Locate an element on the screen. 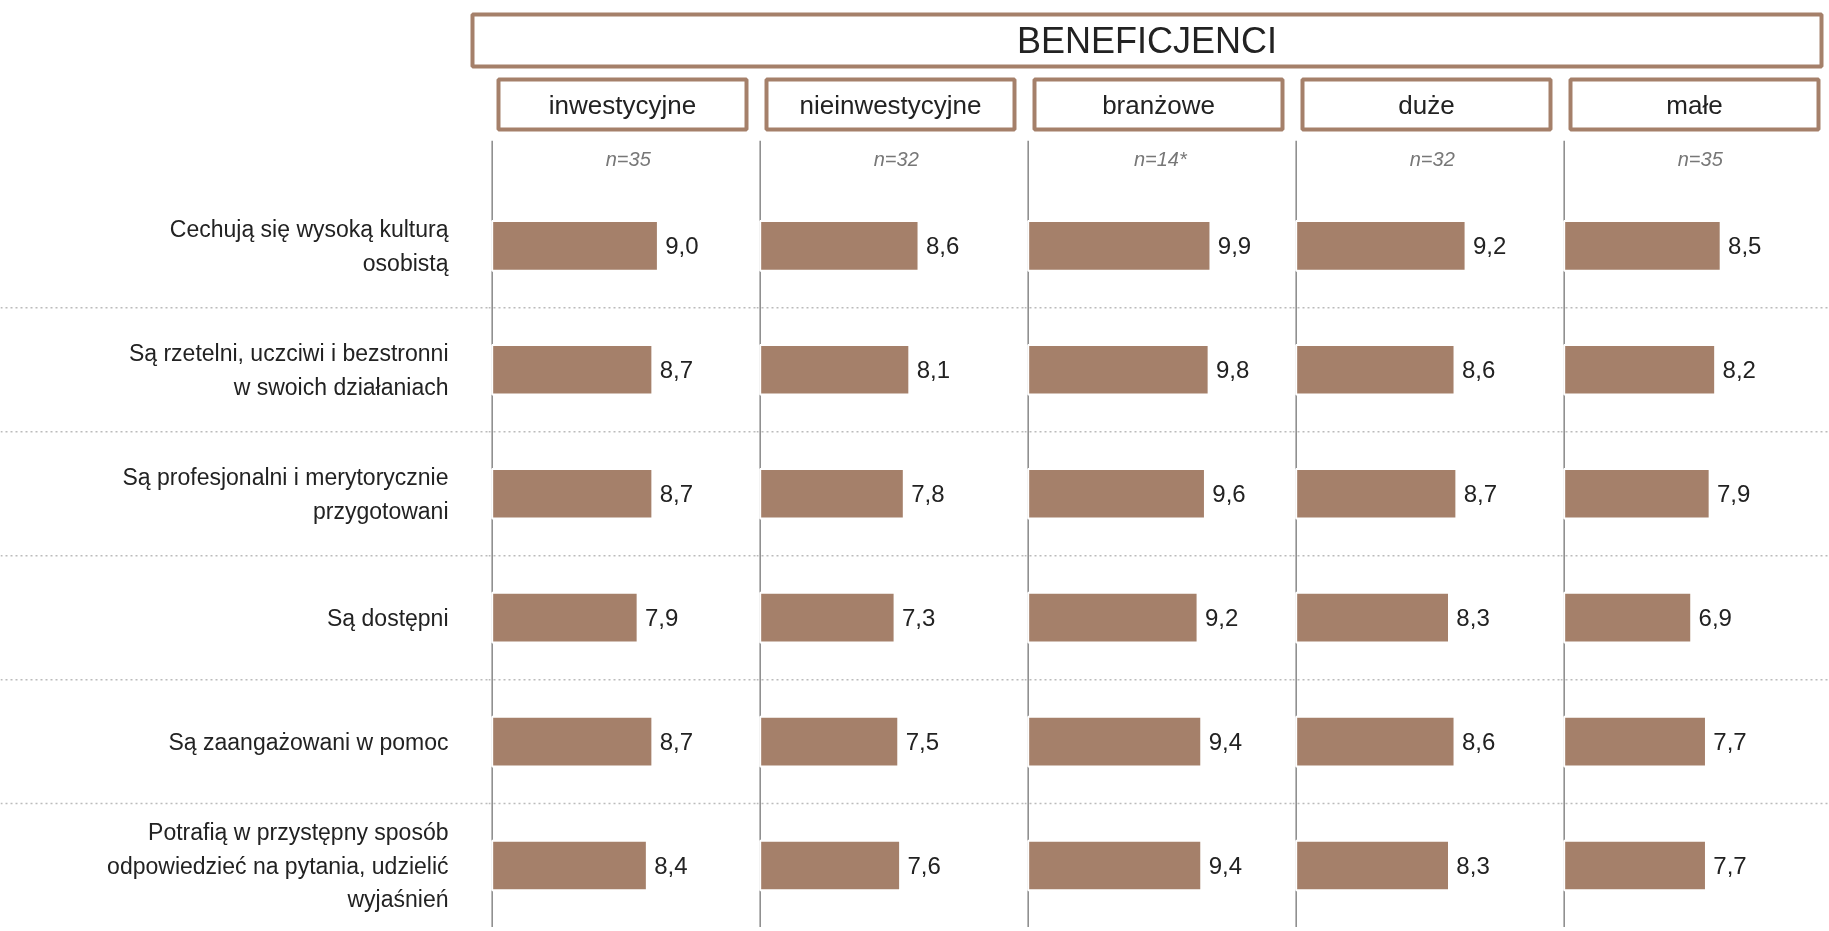  y-tick-label: Są rzetelni, uczciwi i bezstronni w swoich działaniach is located at coordinates (288, 369).